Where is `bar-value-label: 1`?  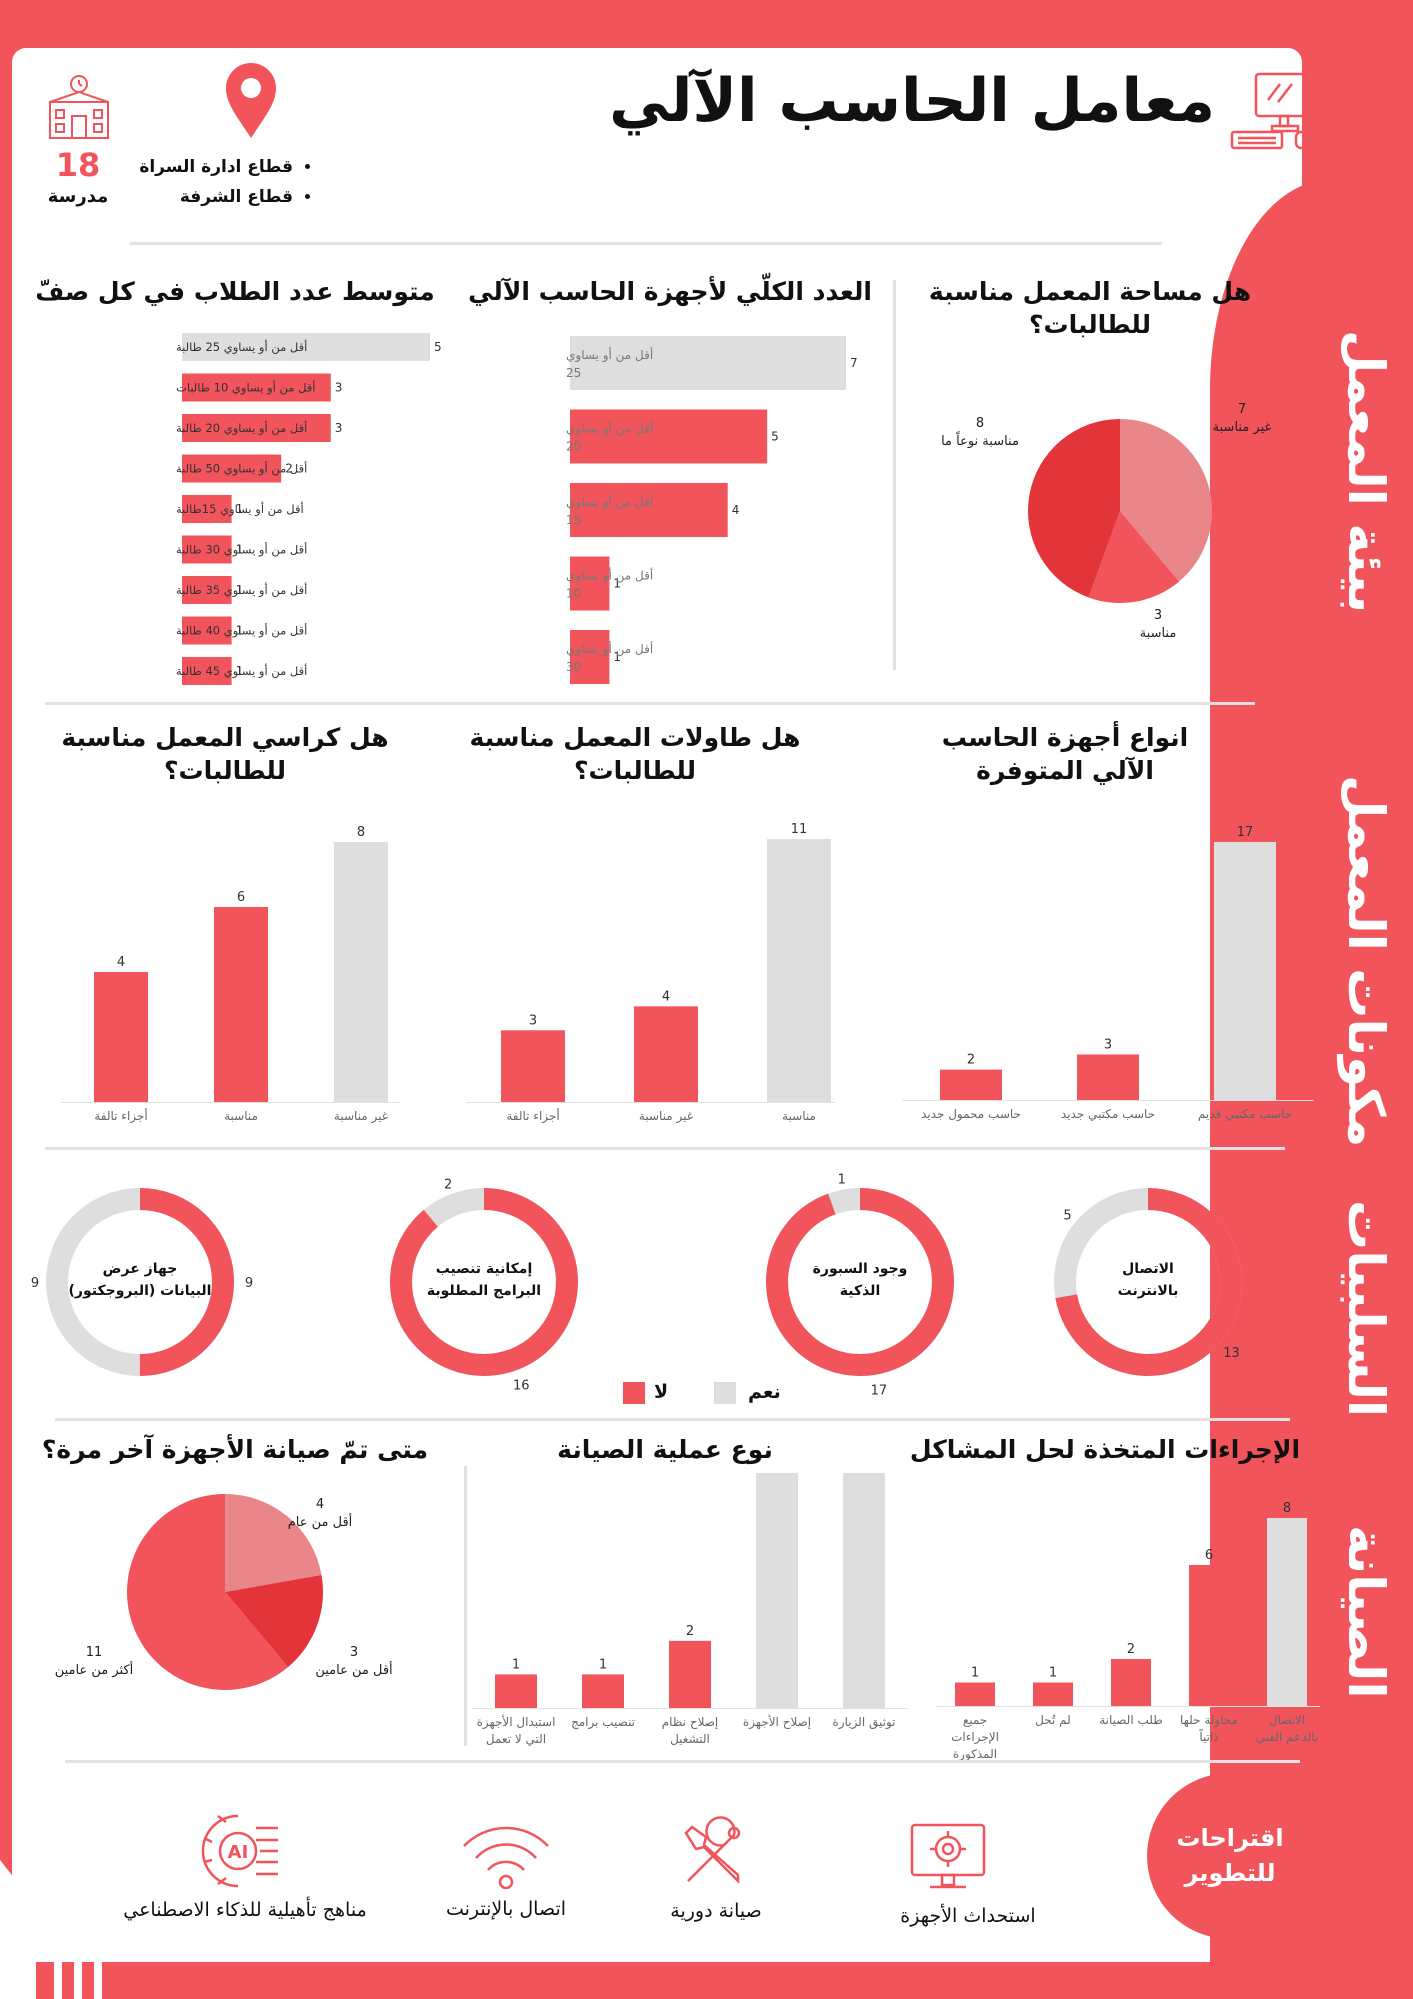
bar-value-label: 1 is located at coordinates (240, 631).